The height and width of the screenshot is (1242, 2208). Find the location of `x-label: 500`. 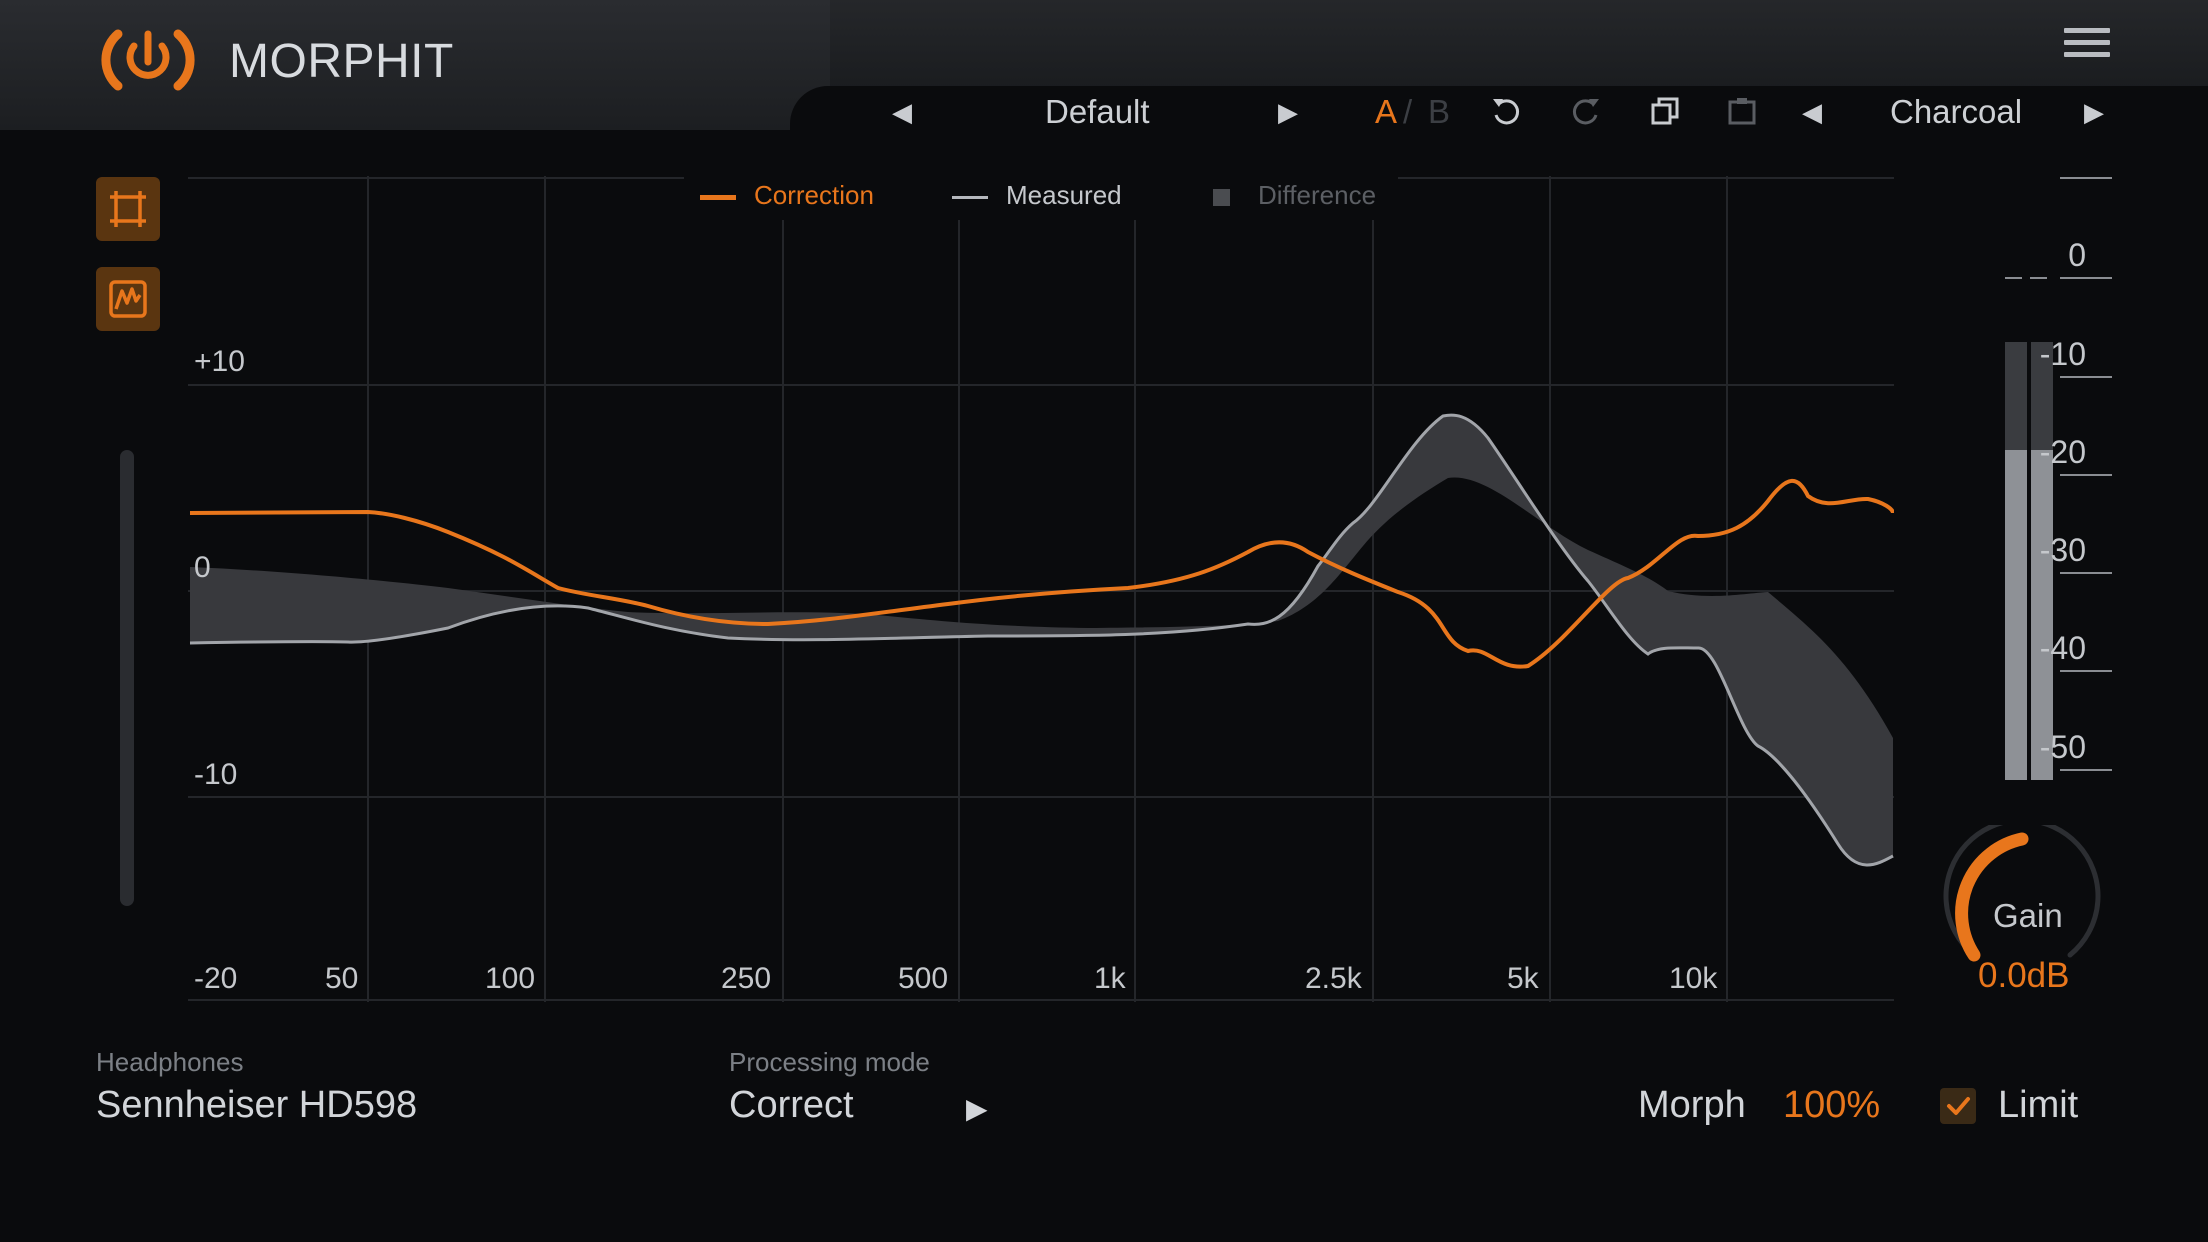

x-label: 500 is located at coordinates (923, 978).